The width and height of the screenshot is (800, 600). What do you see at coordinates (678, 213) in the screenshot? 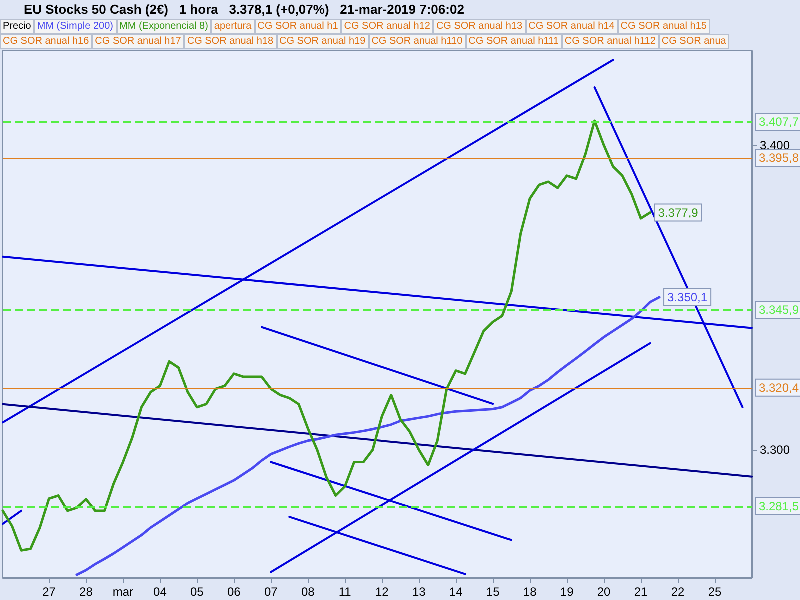
I see `data-label: 3.377,9` at bounding box center [678, 213].